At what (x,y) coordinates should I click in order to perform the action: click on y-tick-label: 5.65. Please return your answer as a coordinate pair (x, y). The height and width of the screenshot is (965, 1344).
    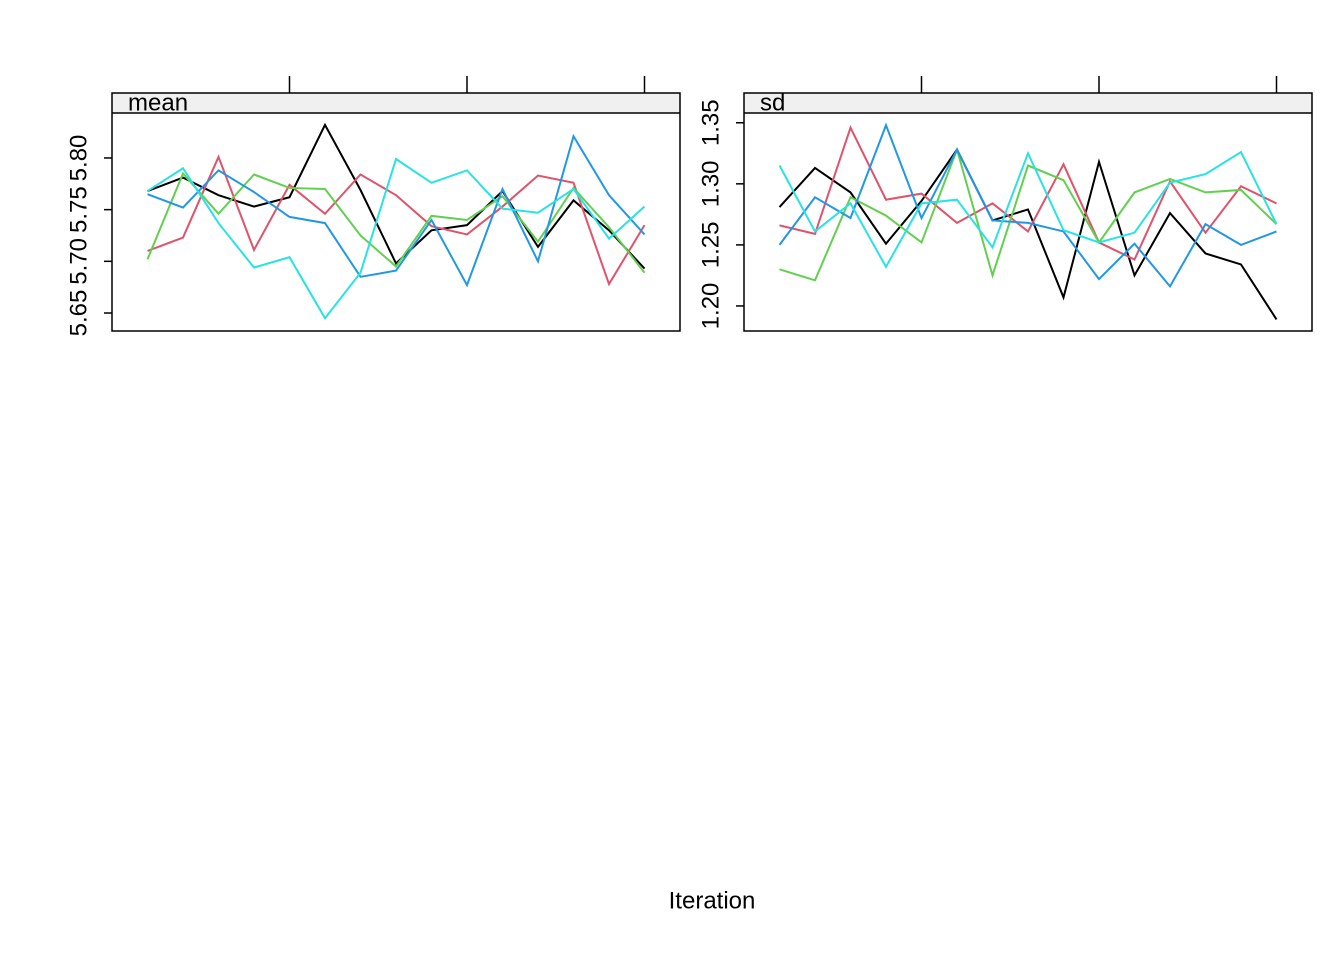
    Looking at the image, I should click on (78, 313).